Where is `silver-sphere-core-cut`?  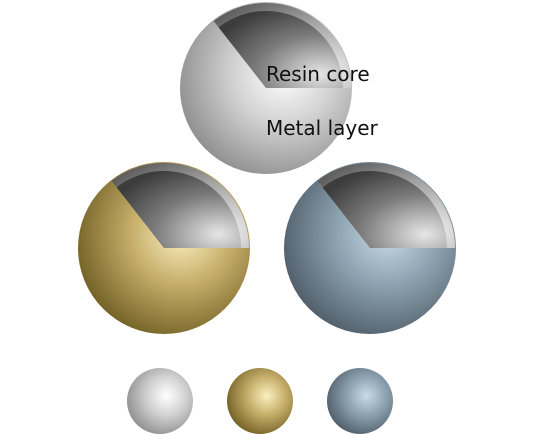
silver-sphere-core-cut is located at coordinates (280, 49).